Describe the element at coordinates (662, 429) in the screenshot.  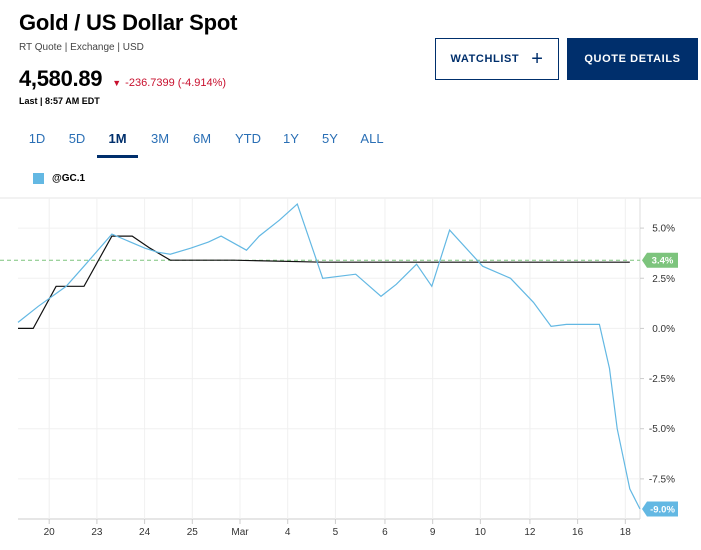
I see `y-tick-label: -5.0%` at that location.